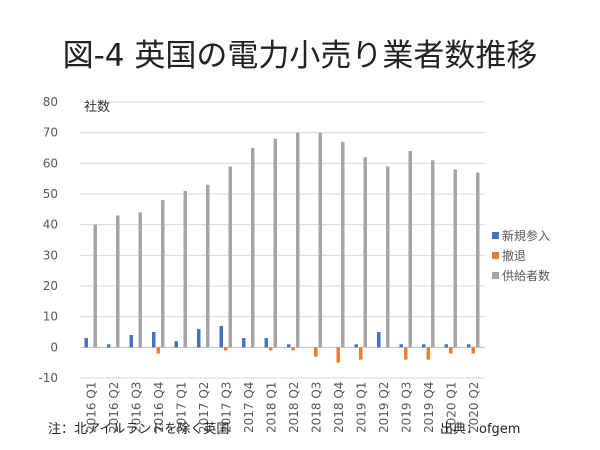  I want to click on x-tick-label: 2016 Q2, so click(114, 407).